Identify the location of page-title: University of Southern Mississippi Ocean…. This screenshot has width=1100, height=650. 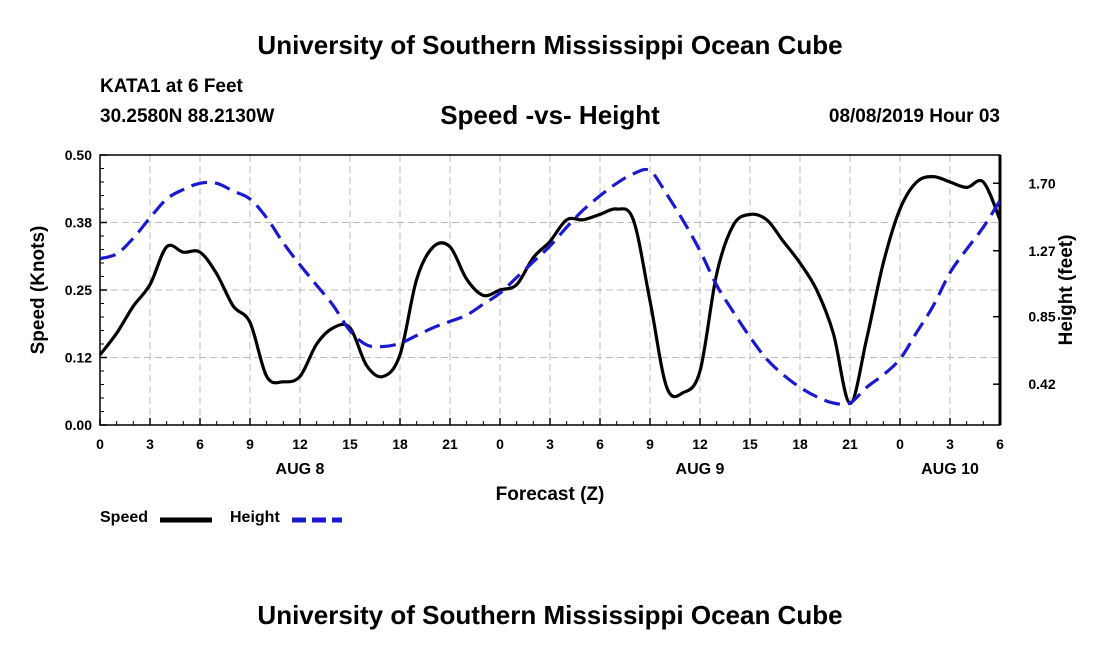
(550, 45).